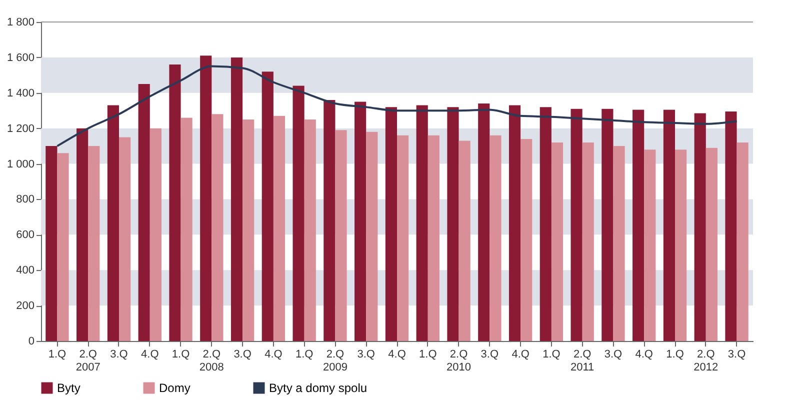 The width and height of the screenshot is (791, 403). I want to click on legend-label: Byty, so click(68, 388).